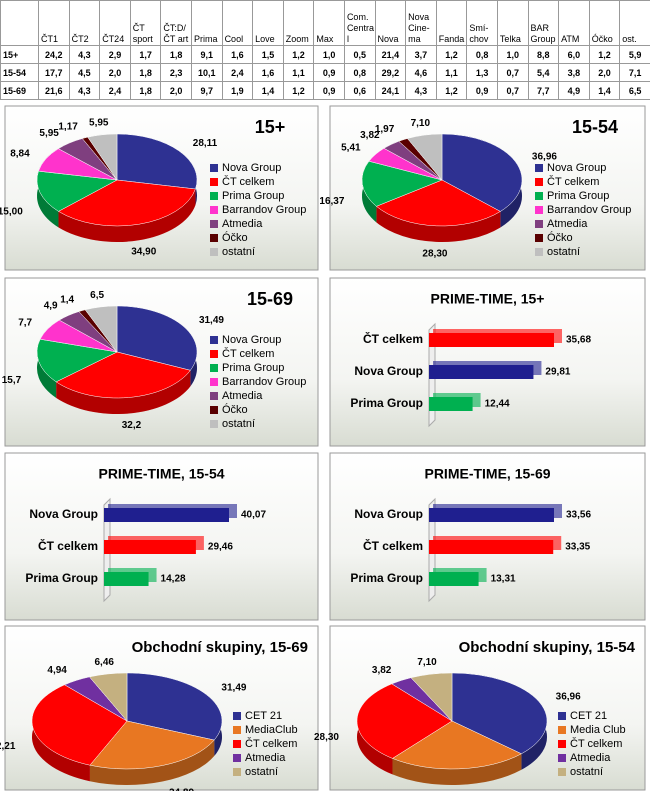  I want to click on value-label: 29,46, so click(220, 547).